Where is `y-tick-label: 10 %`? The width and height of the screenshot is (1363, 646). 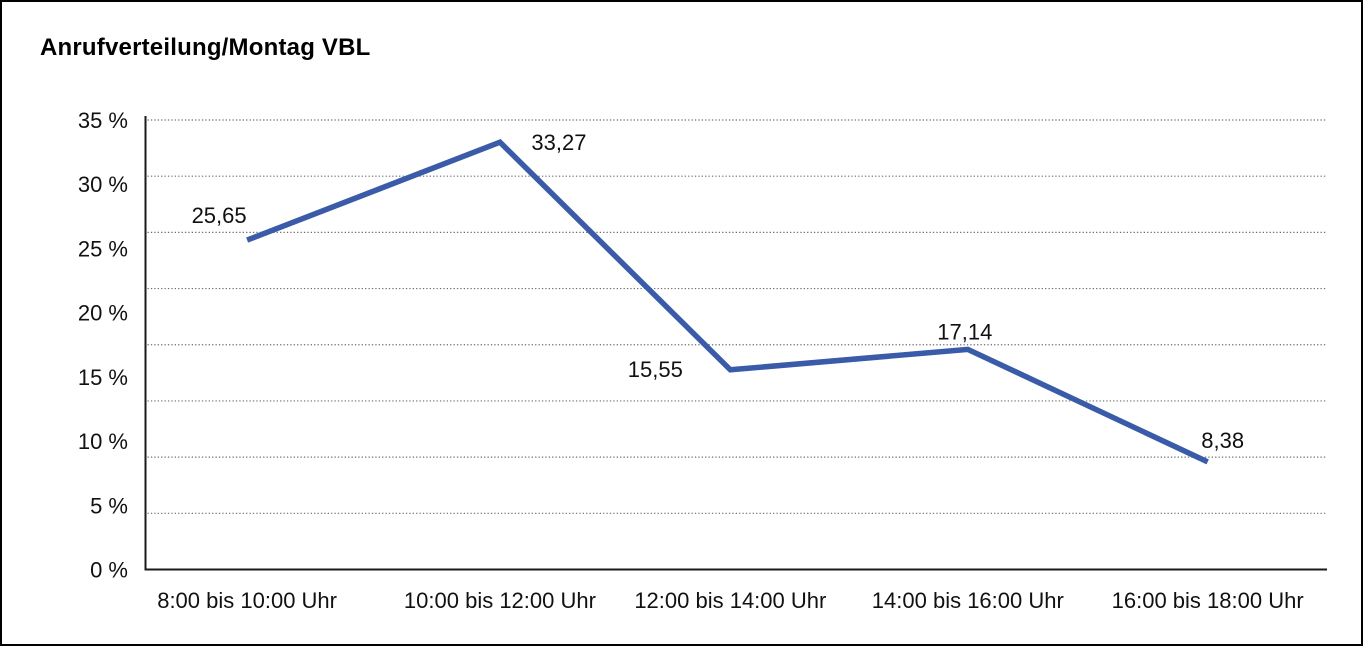 y-tick-label: 10 % is located at coordinates (103, 441).